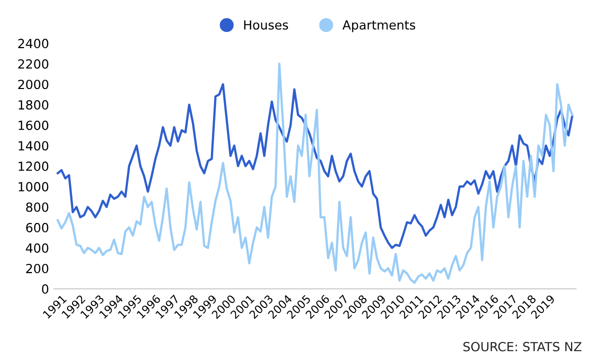 This screenshot has width=600, height=361. I want to click on legend-label: Apartments, so click(379, 26).